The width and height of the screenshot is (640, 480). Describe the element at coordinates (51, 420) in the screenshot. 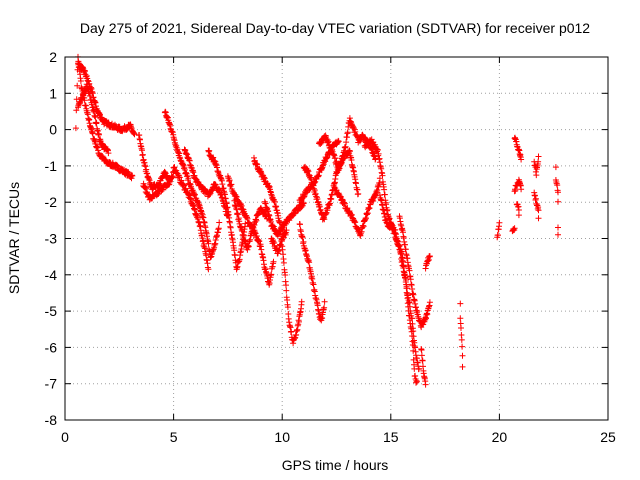

I see `y-tick-label: -8` at that location.